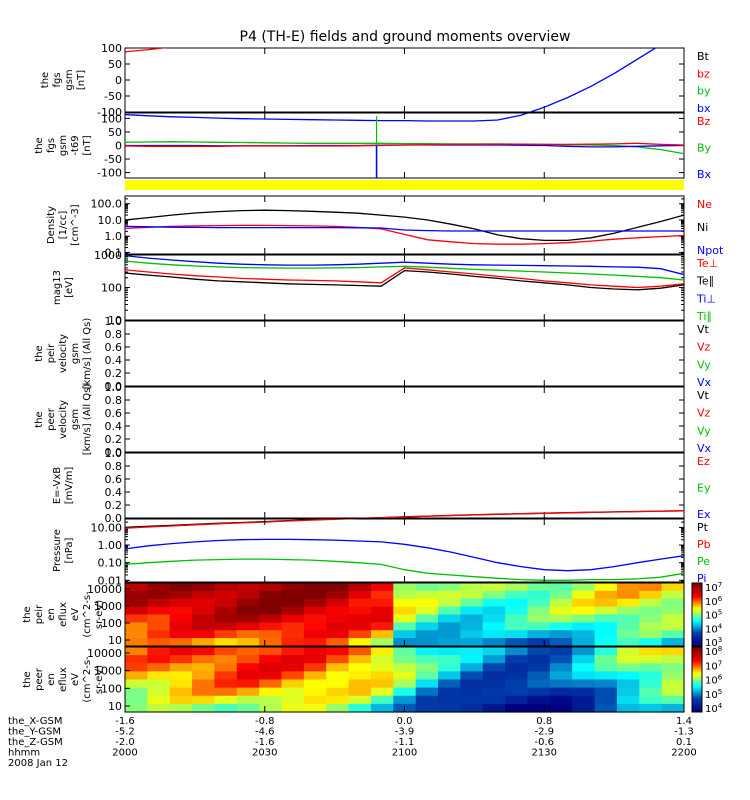 The height and width of the screenshot is (800, 750). What do you see at coordinates (111, 688) in the screenshot?
I see `y-tick-label: 100` at bounding box center [111, 688].